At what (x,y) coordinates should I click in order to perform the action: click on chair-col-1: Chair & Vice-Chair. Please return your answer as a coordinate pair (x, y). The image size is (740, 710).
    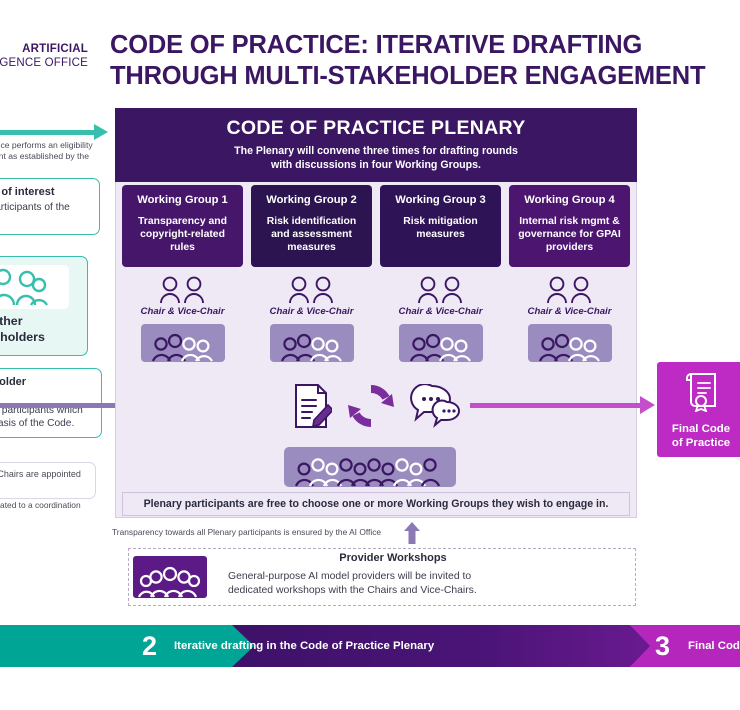
    Looking at the image, I should click on (182, 324).